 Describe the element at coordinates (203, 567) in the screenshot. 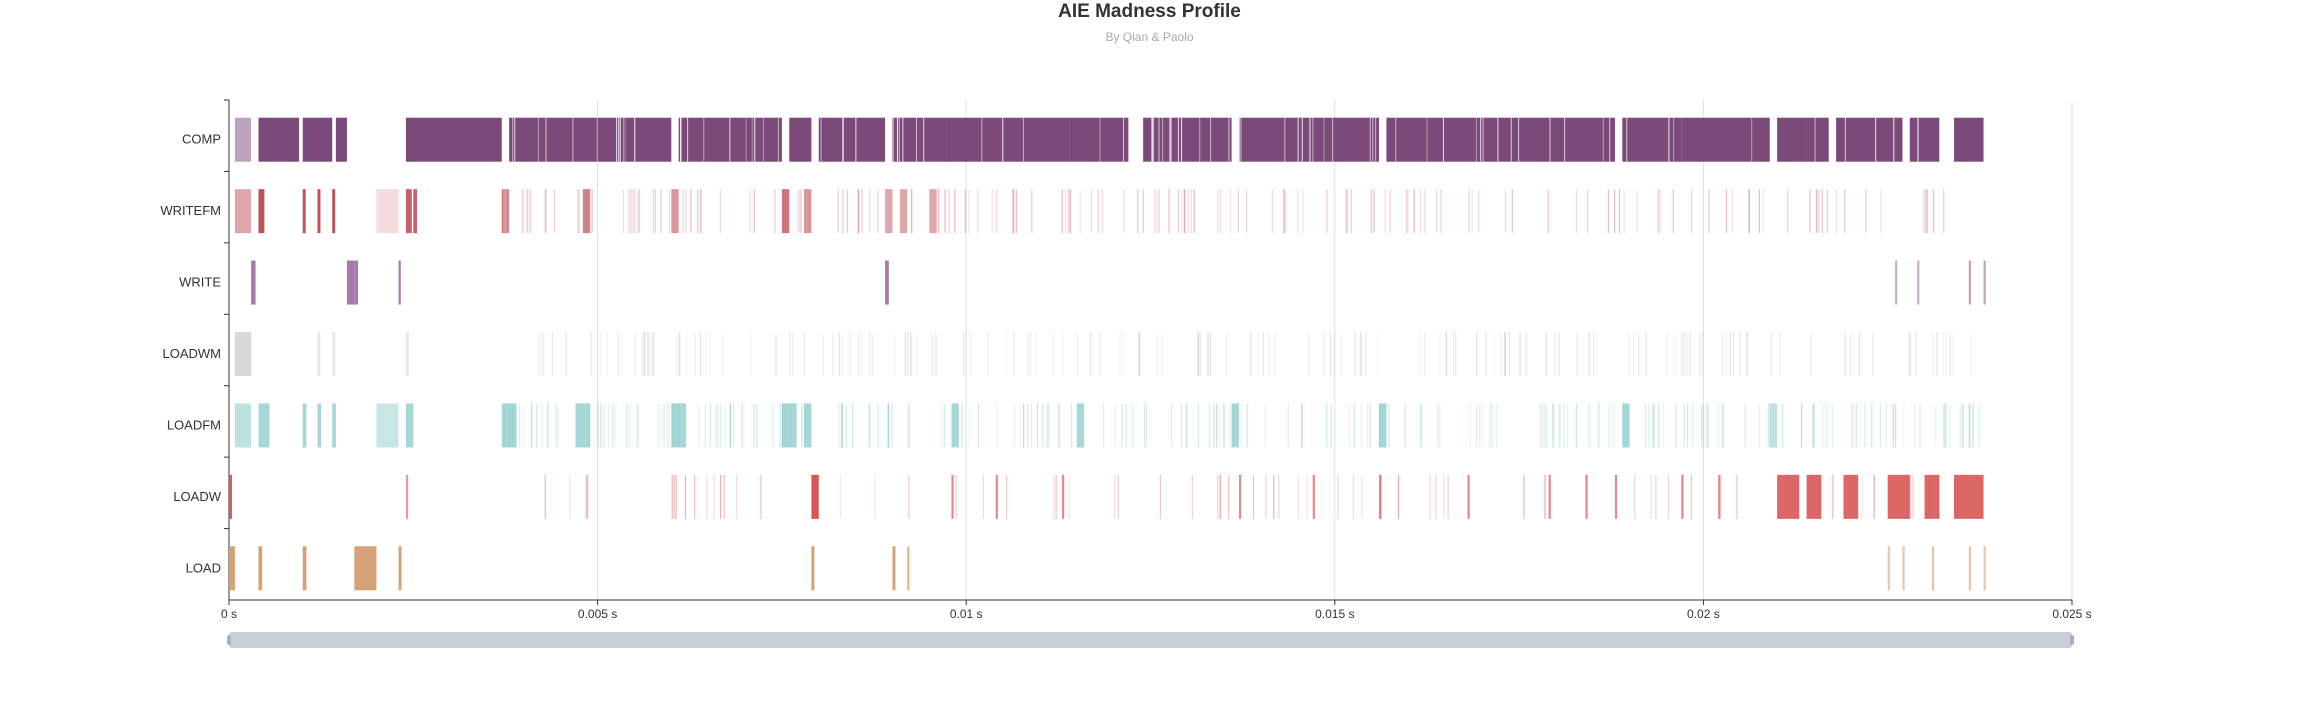

I see `category-label: LOAD` at that location.